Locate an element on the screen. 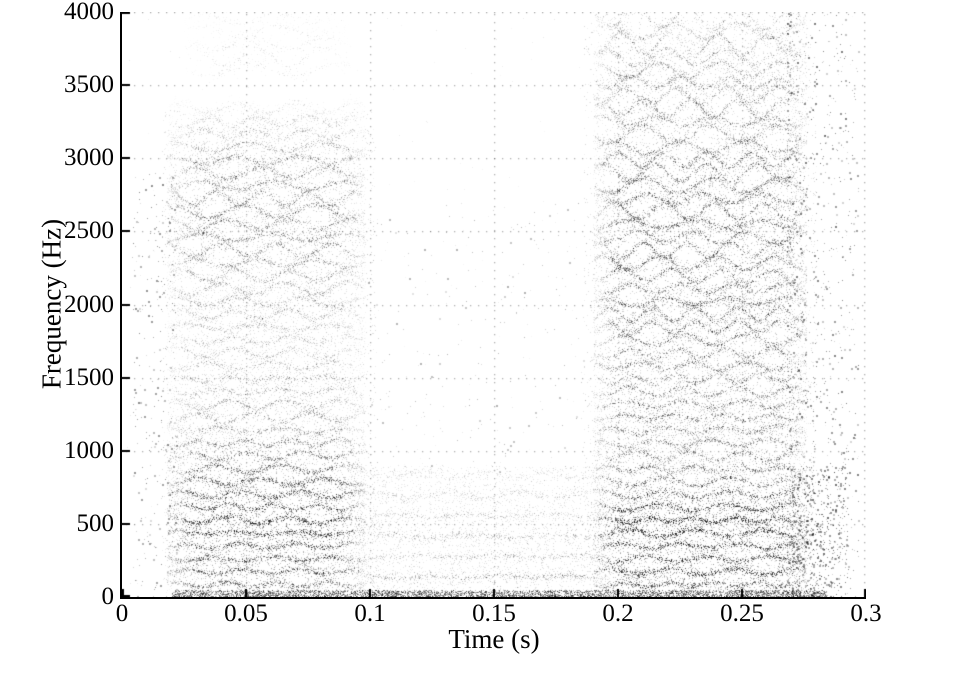  x-axis-tick-label: 0.05 is located at coordinates (246, 613).